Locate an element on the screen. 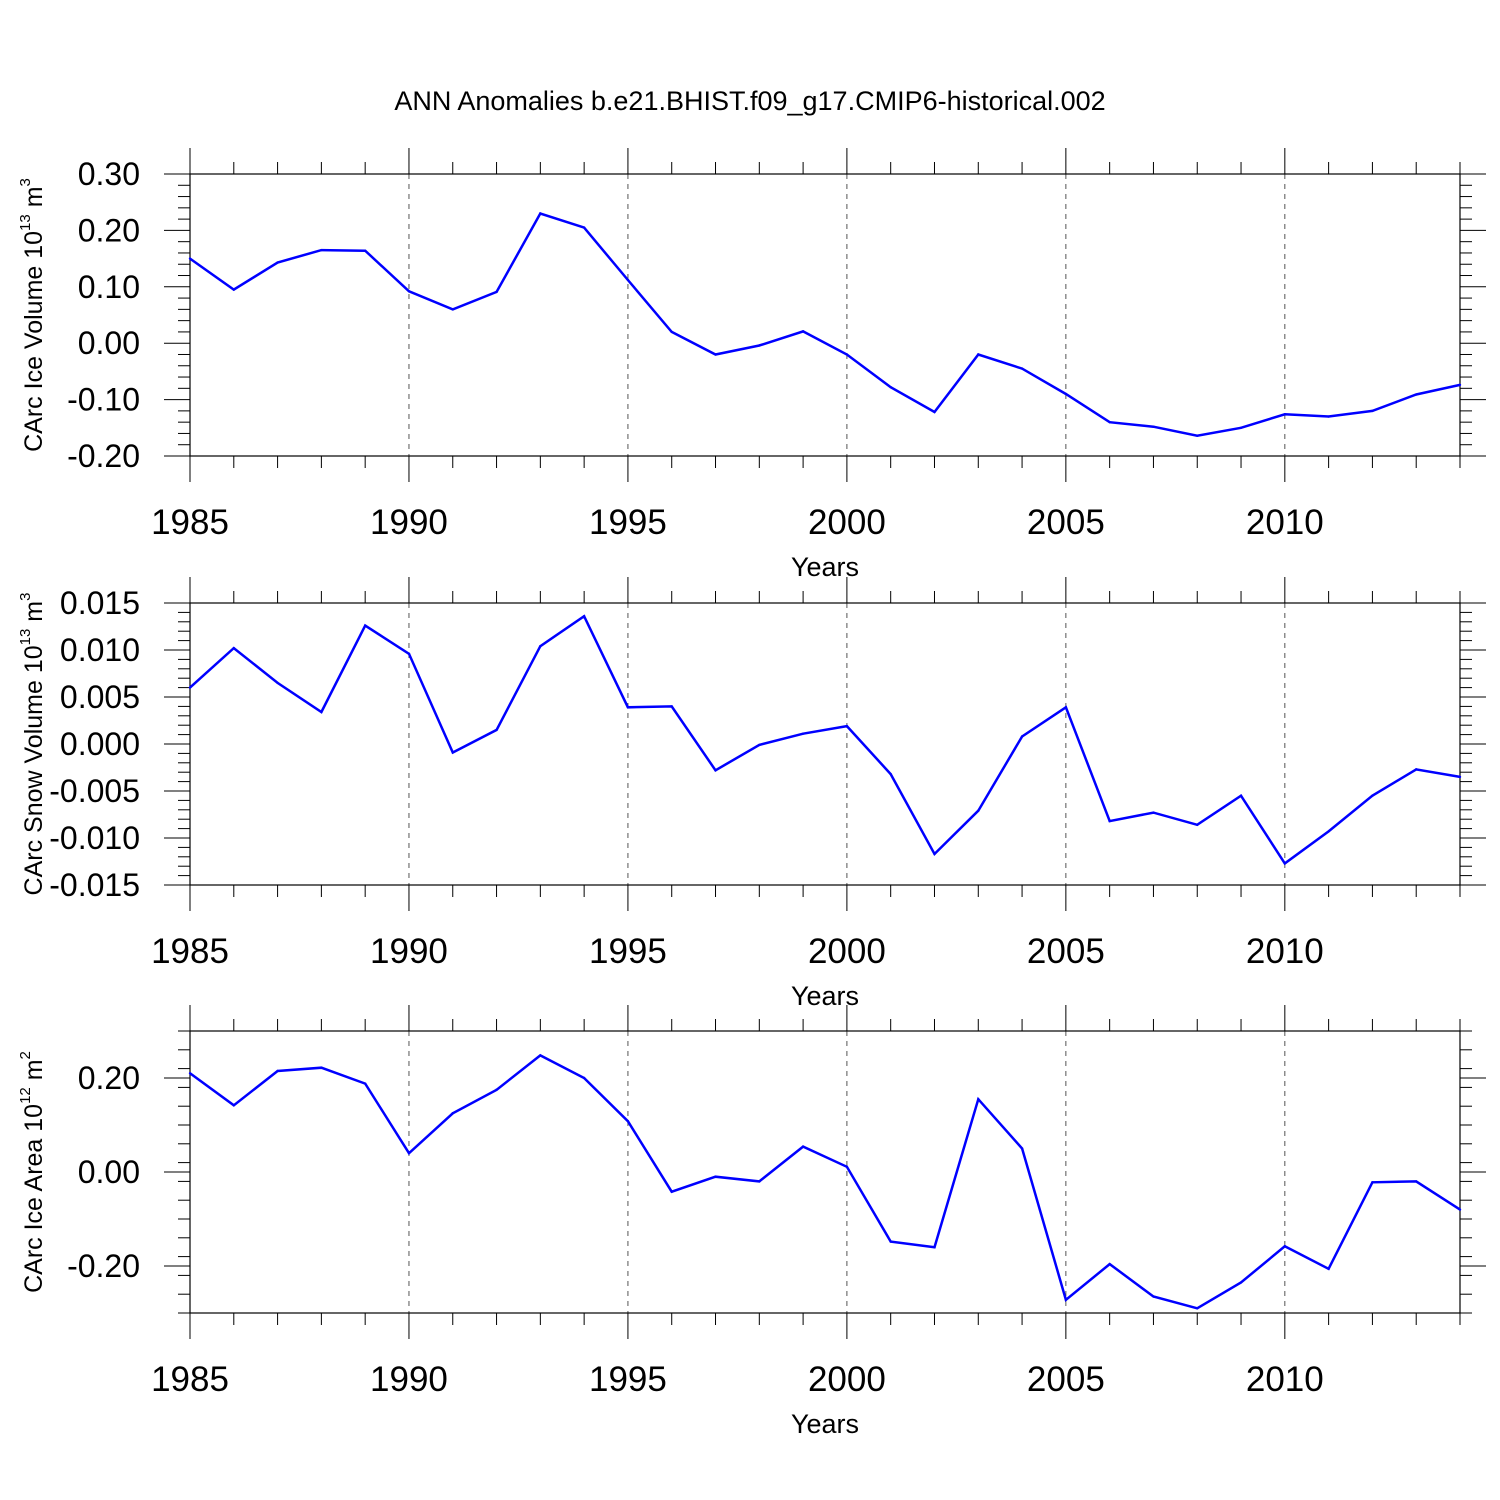 The image size is (1500, 1500). y-axis-label-main: CArc Ice Area 10 is located at coordinates (34, 1198).